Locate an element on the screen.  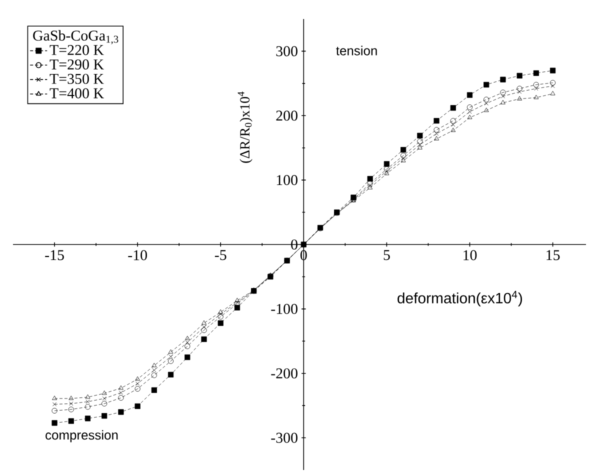
annotation: compression is located at coordinates (82, 436).